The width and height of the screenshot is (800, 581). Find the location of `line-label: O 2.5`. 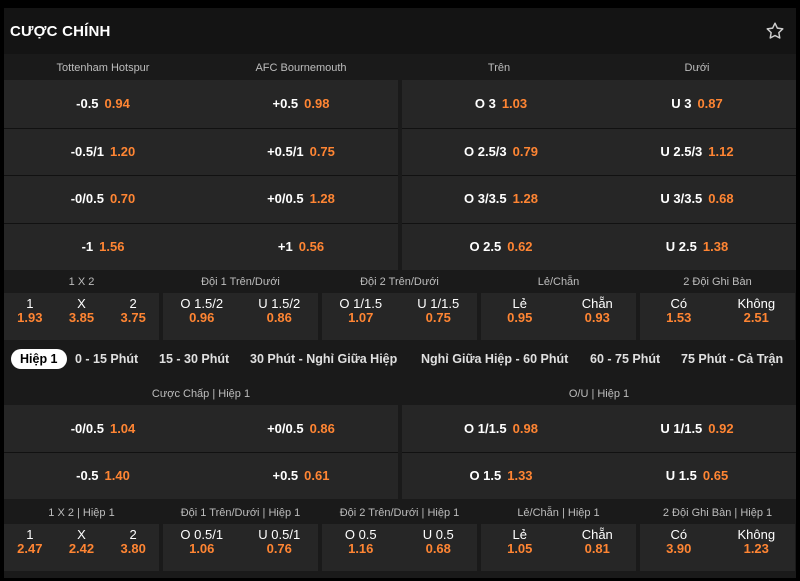

line-label: O 2.5 is located at coordinates (485, 246).